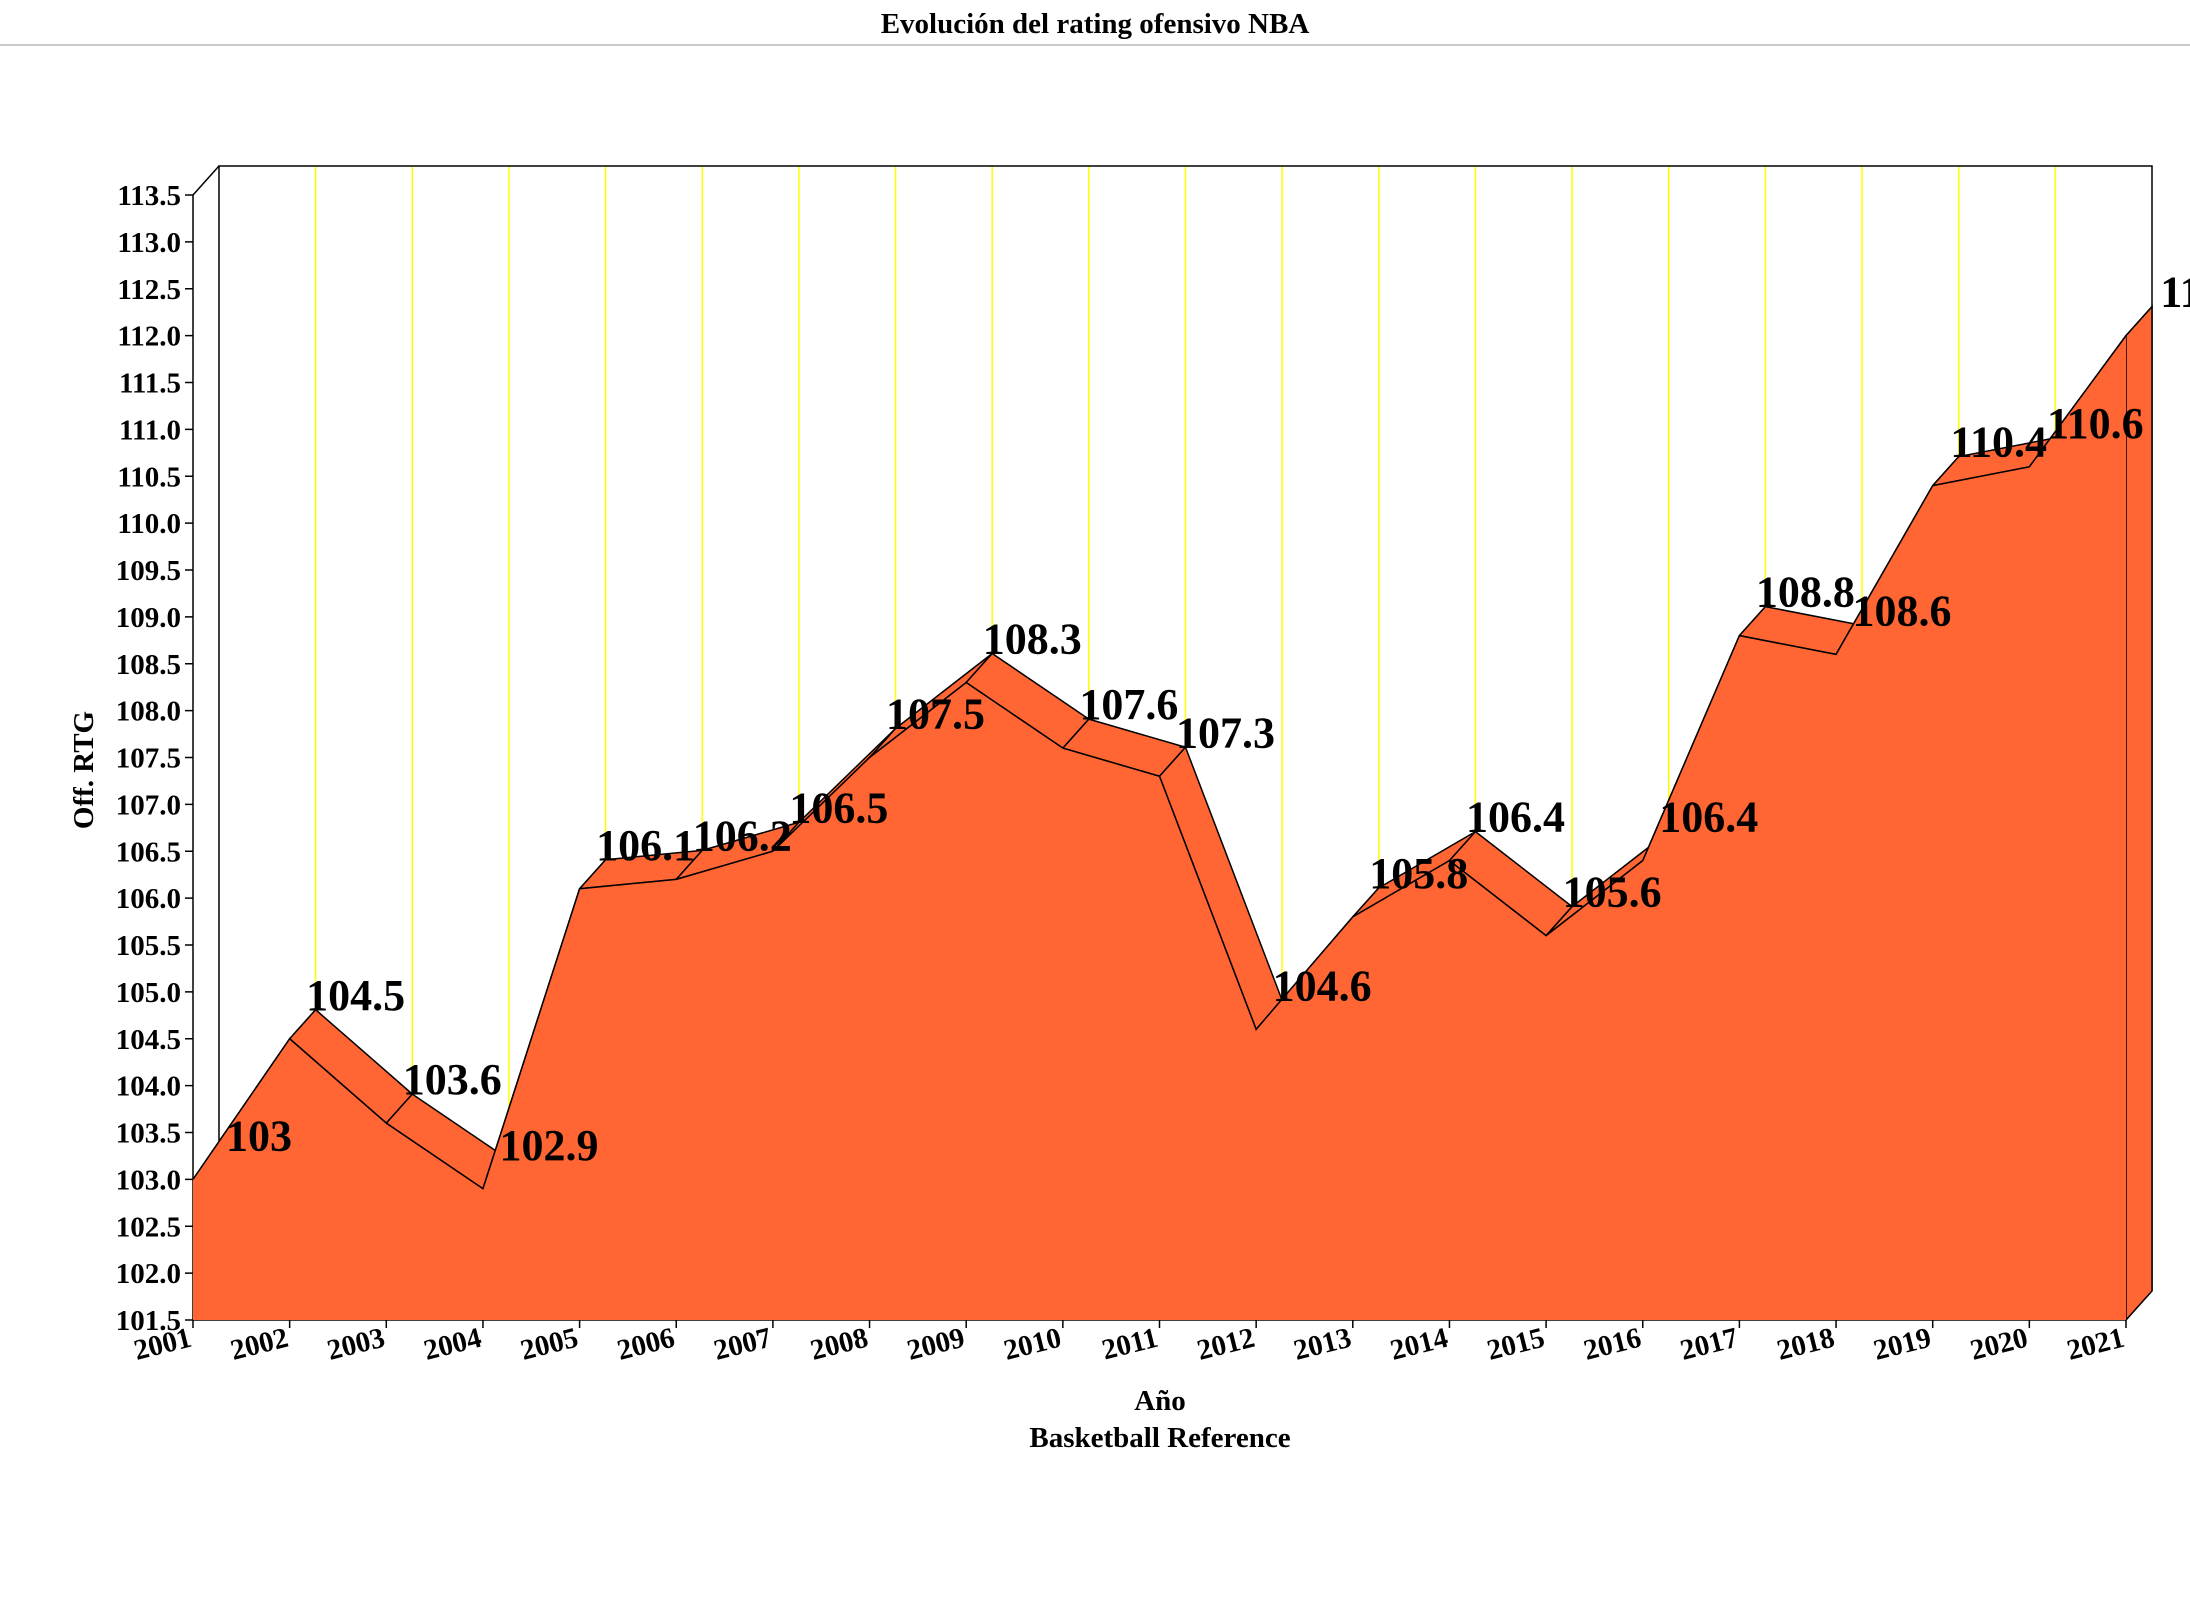  Describe the element at coordinates (148, 712) in the screenshot. I see `y-tick-label: 108.0` at that location.